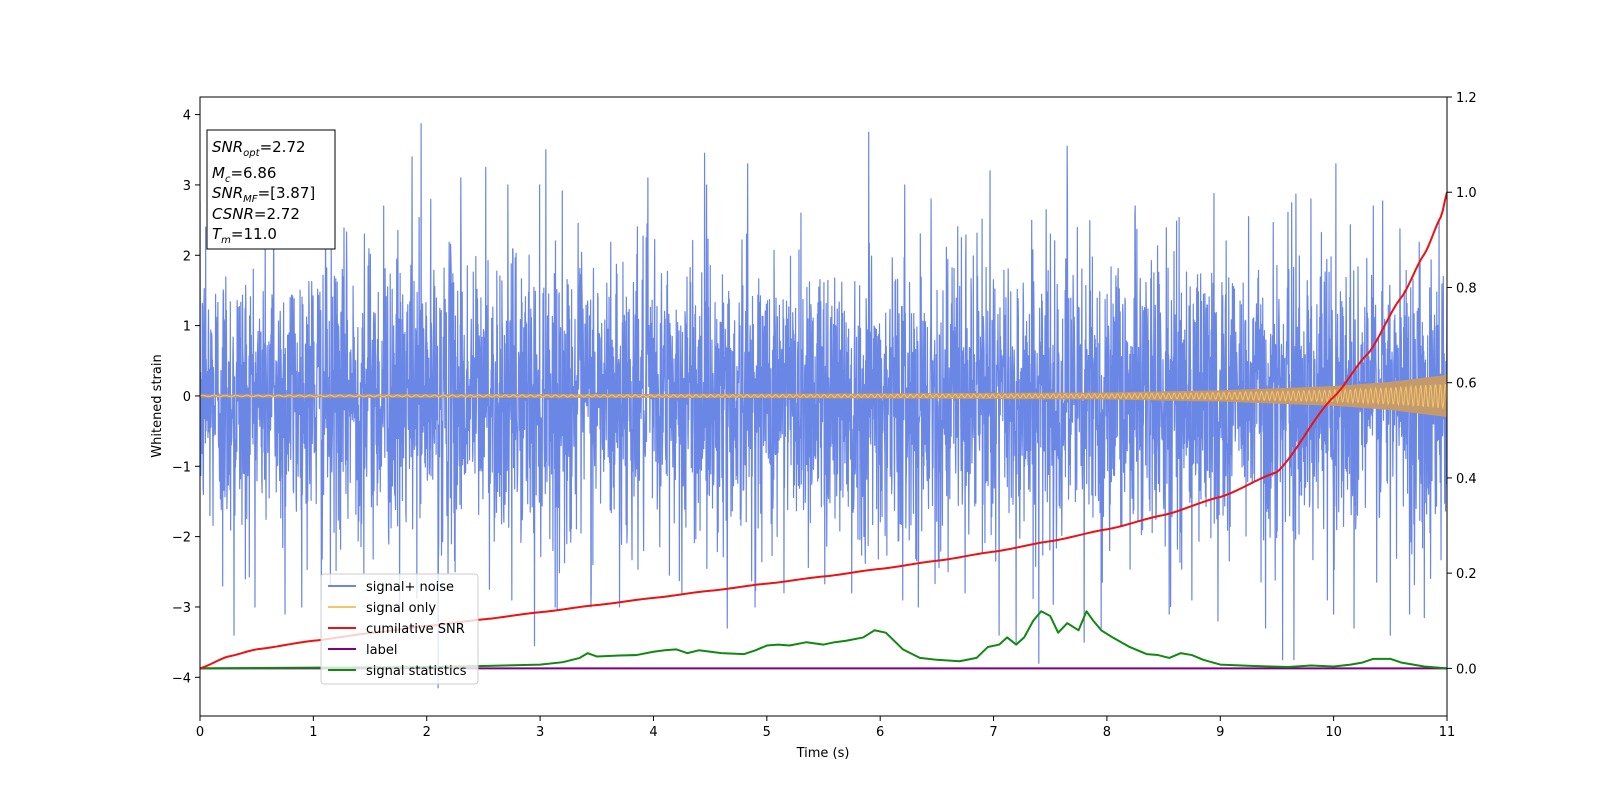  What do you see at coordinates (1466, 479) in the screenshot?
I see `y2-tick-label: 0.4` at bounding box center [1466, 479].